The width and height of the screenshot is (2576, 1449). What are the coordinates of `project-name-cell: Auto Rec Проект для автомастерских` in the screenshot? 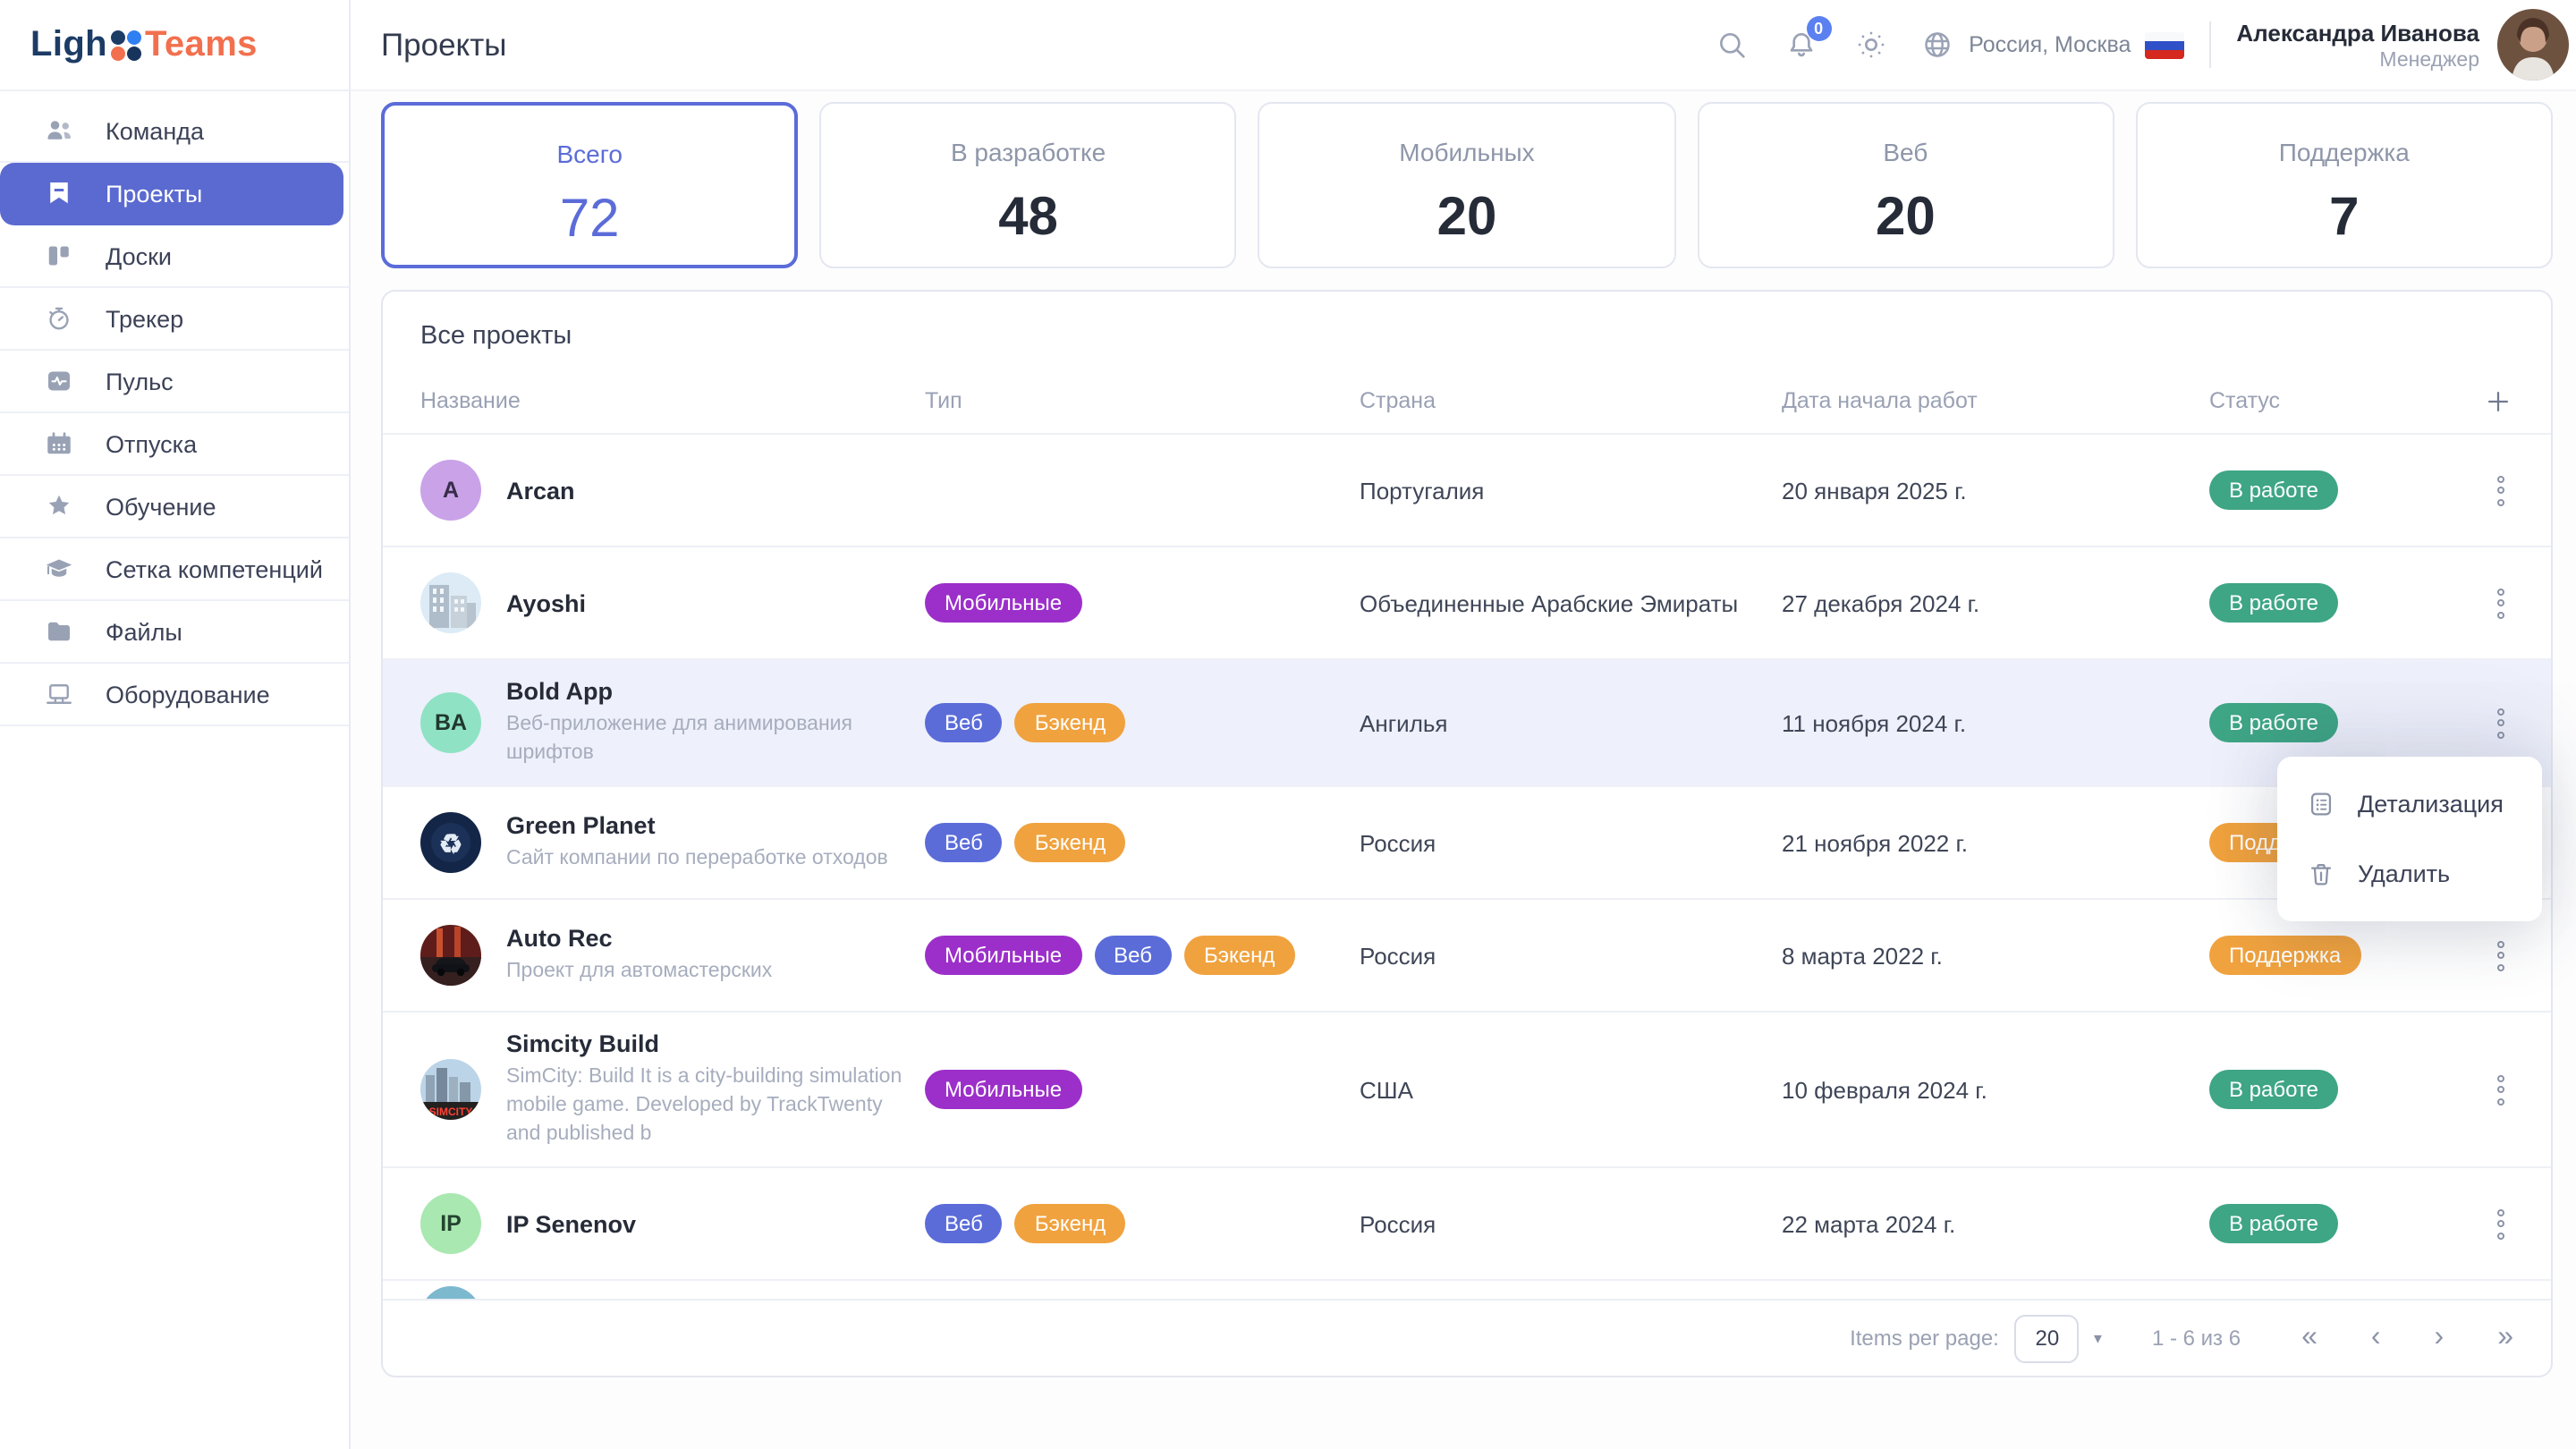 It's located at (672, 955).